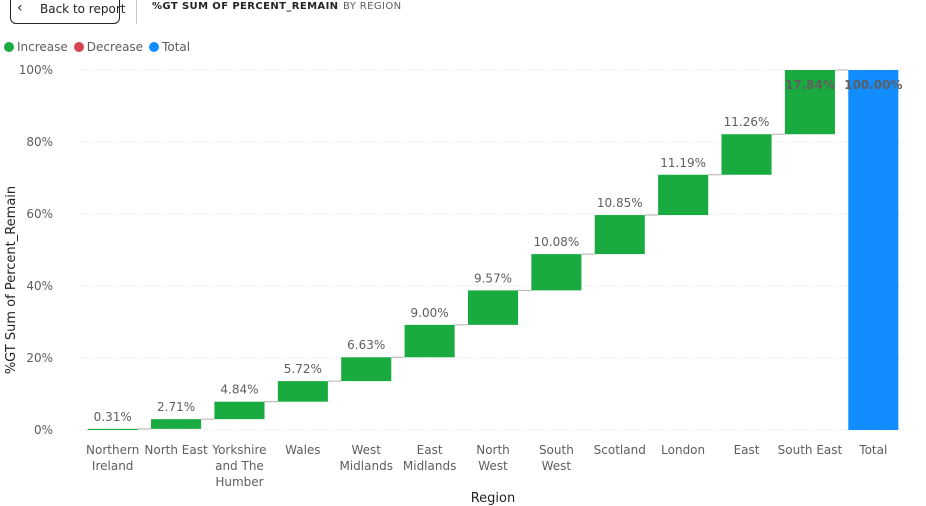 This screenshot has height=506, width=926. What do you see at coordinates (303, 369) in the screenshot?
I see `data-label: 5.72%` at bounding box center [303, 369].